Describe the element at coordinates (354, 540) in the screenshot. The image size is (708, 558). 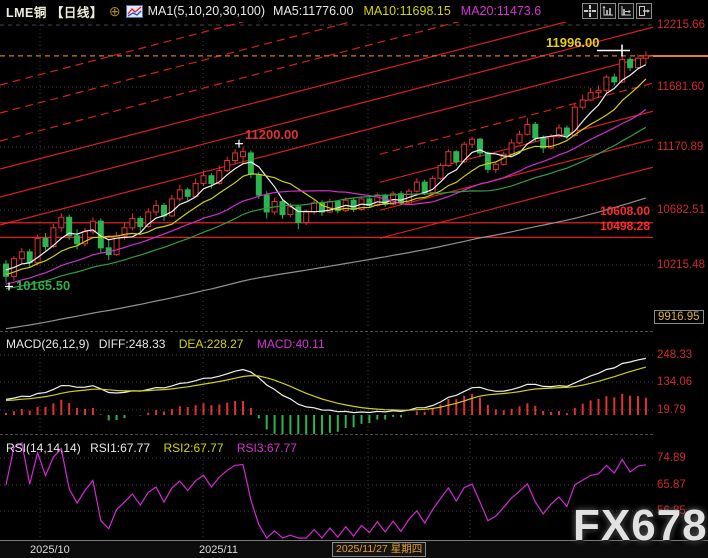
I see `time-axis-divider` at that location.